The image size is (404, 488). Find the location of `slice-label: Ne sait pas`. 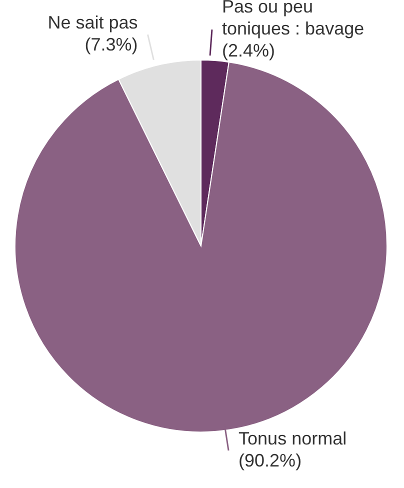

slice-label: Ne sait pas is located at coordinates (93, 22).